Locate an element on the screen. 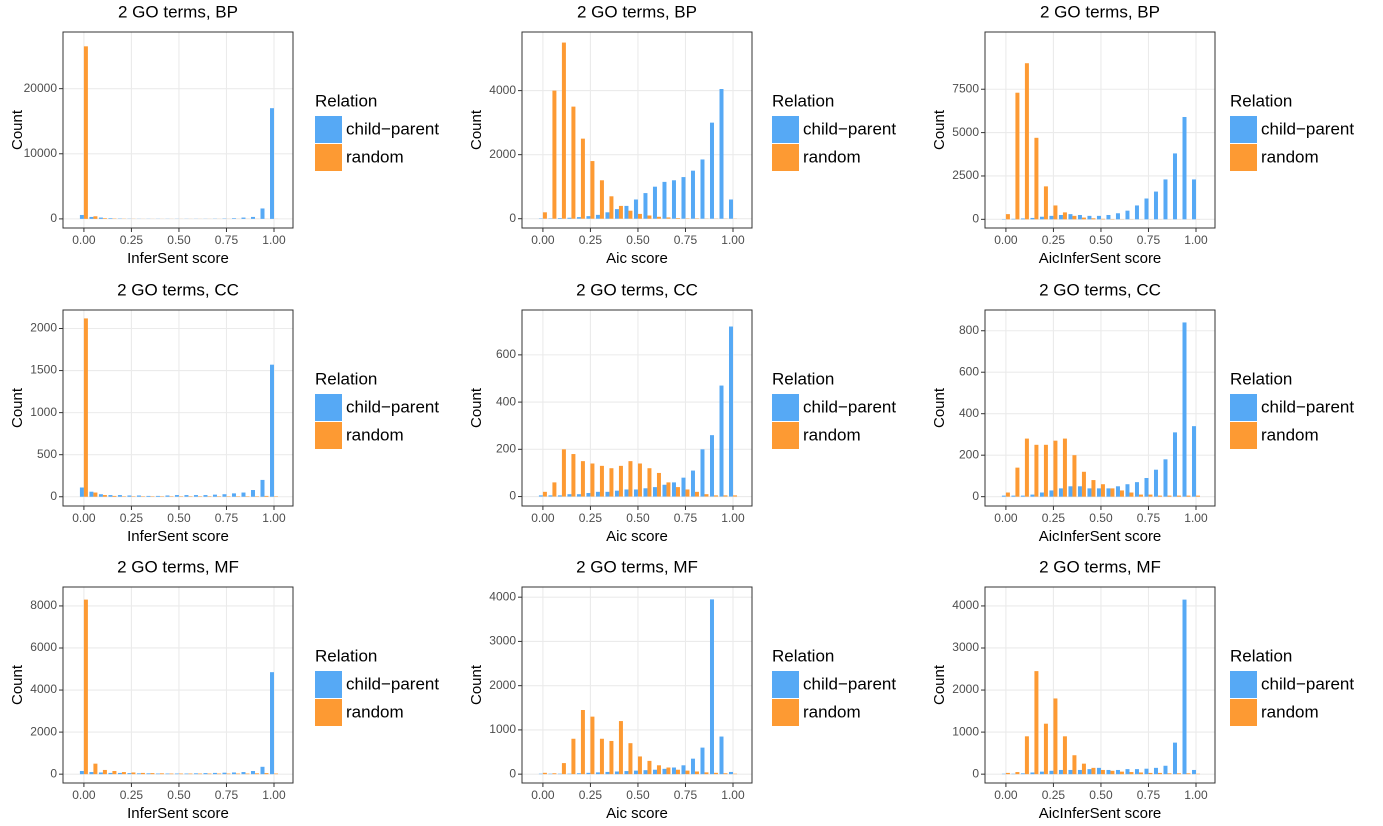 This screenshot has width=1383, height=826. y-tick-label: 4000 is located at coordinates (965, 605).